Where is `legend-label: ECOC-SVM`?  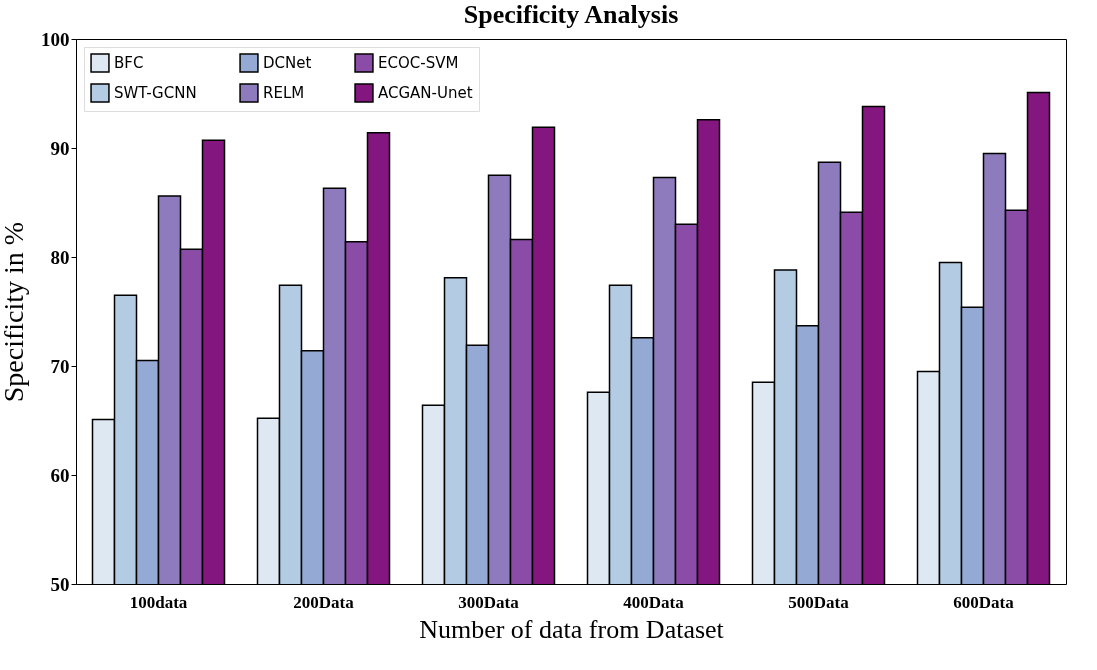 legend-label: ECOC-SVM is located at coordinates (418, 63).